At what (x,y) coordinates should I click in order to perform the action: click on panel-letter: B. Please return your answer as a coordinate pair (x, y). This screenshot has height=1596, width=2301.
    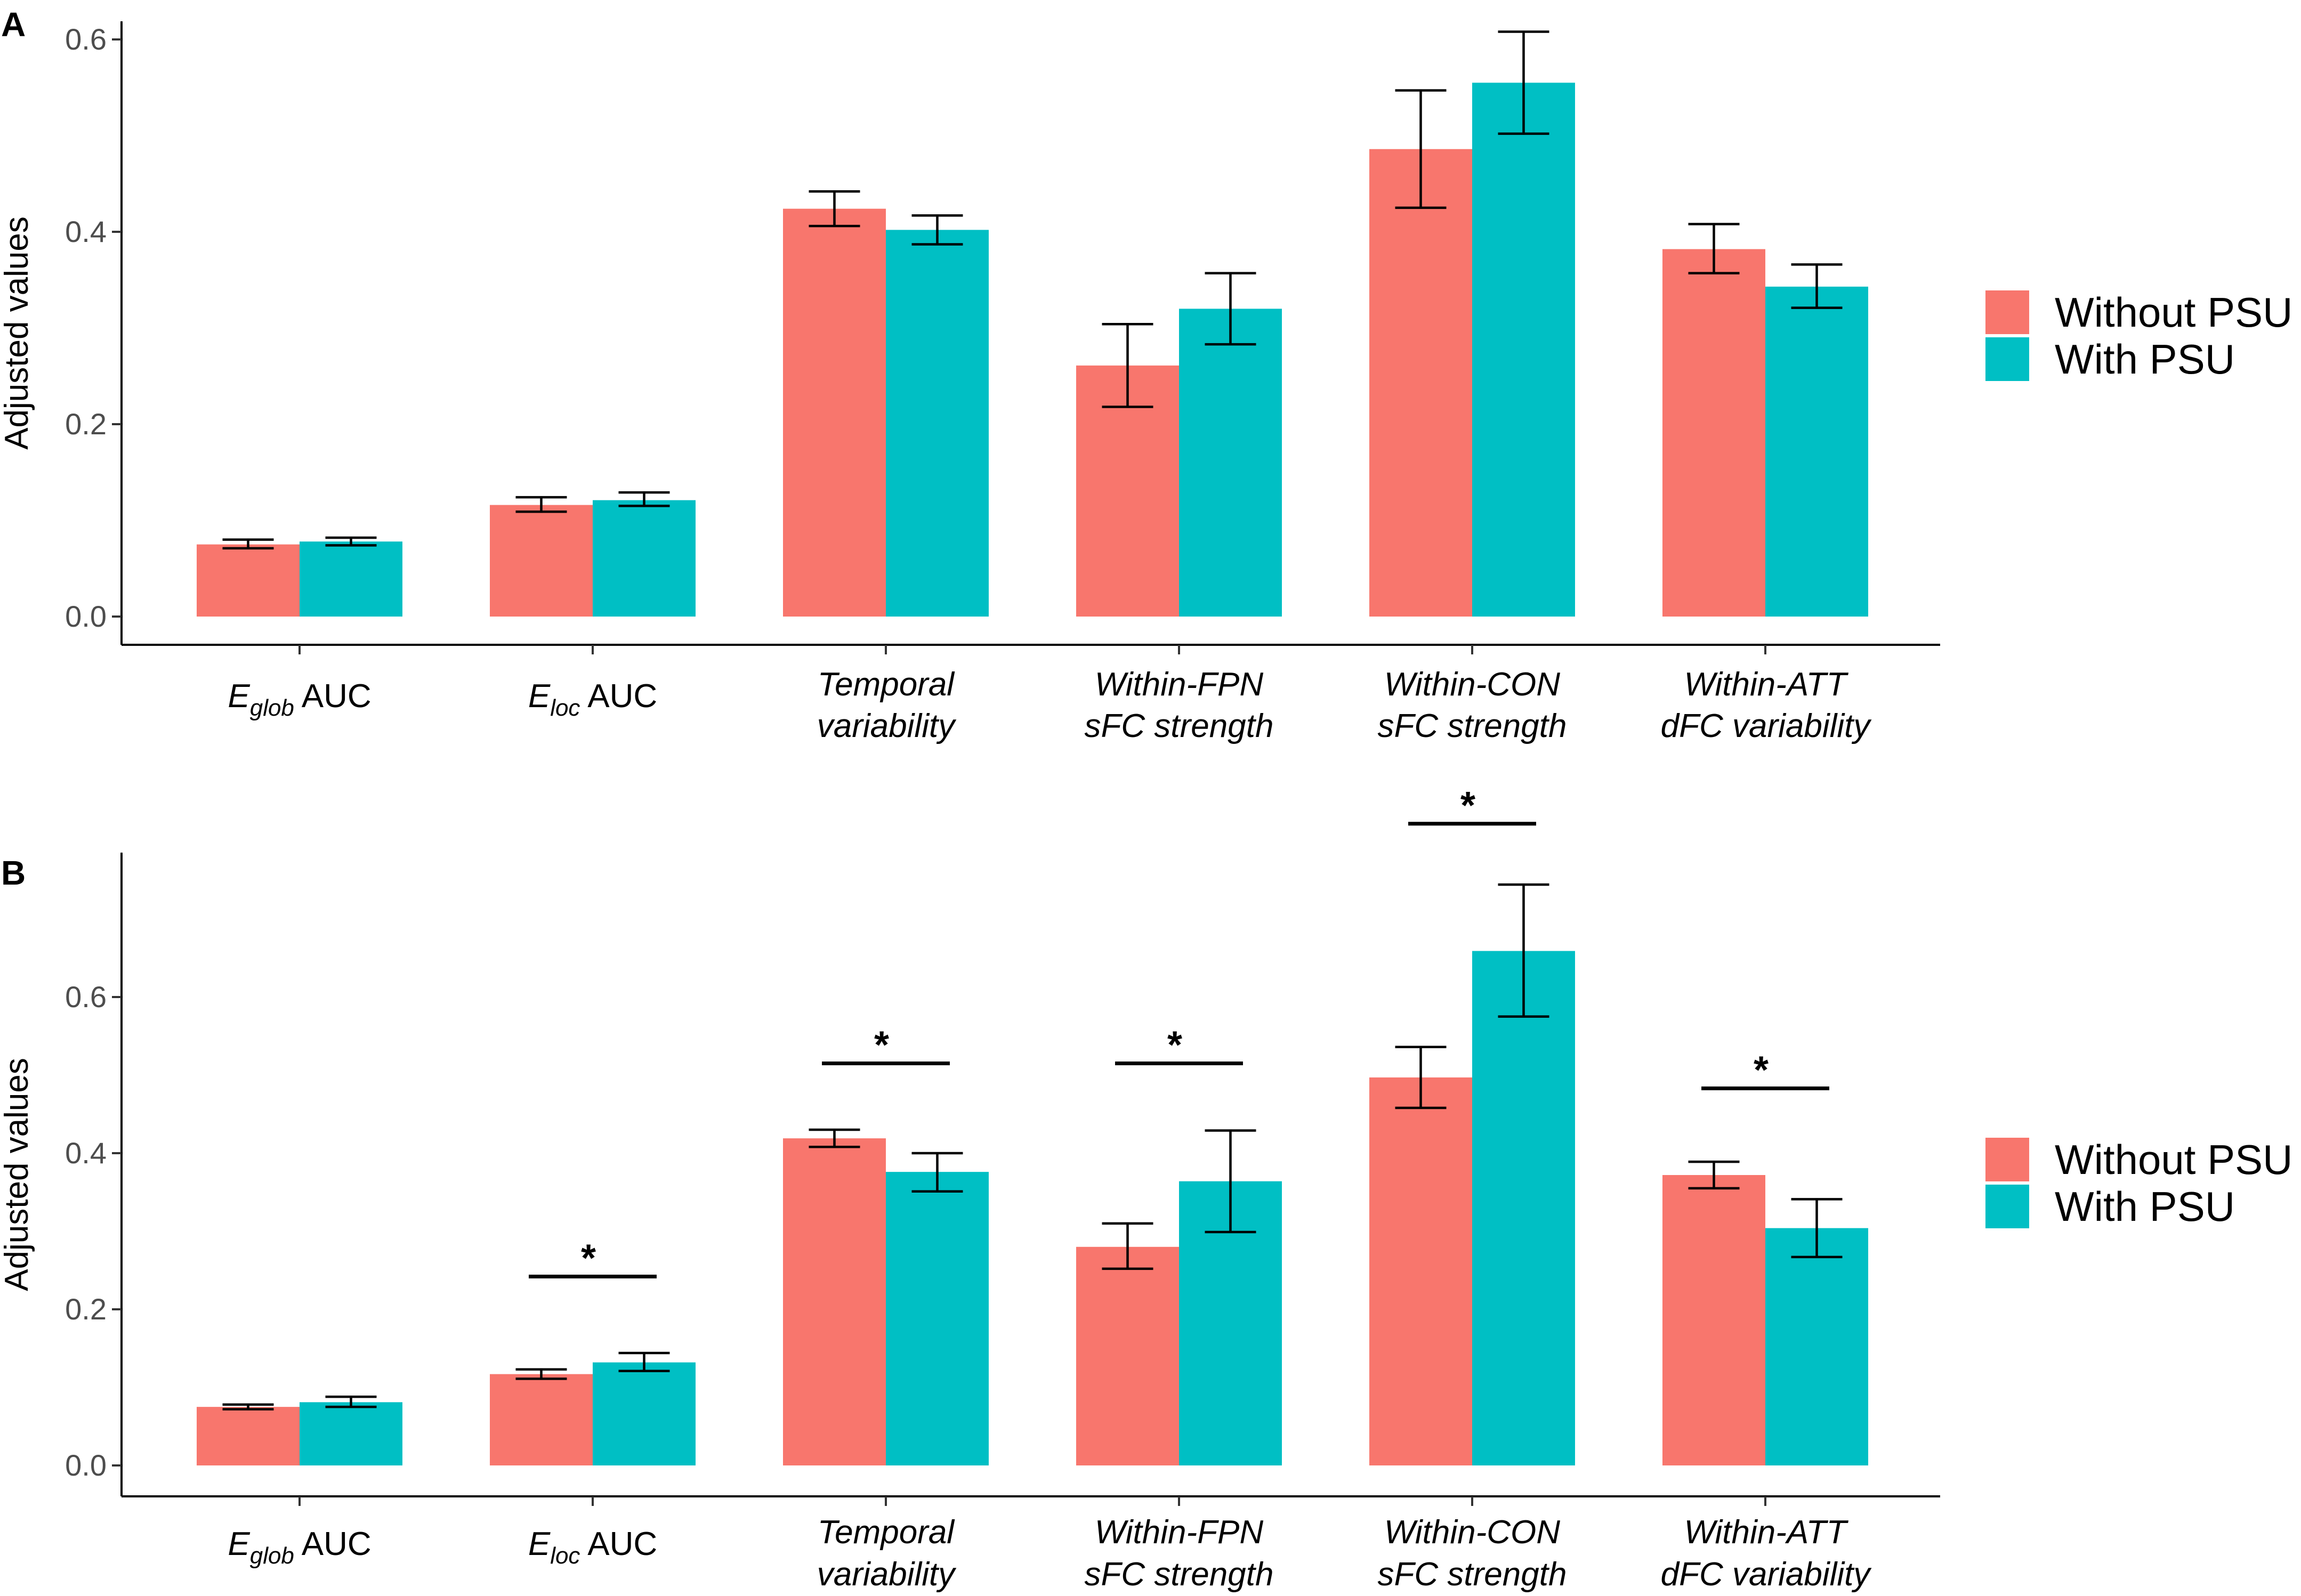
    Looking at the image, I should click on (14, 873).